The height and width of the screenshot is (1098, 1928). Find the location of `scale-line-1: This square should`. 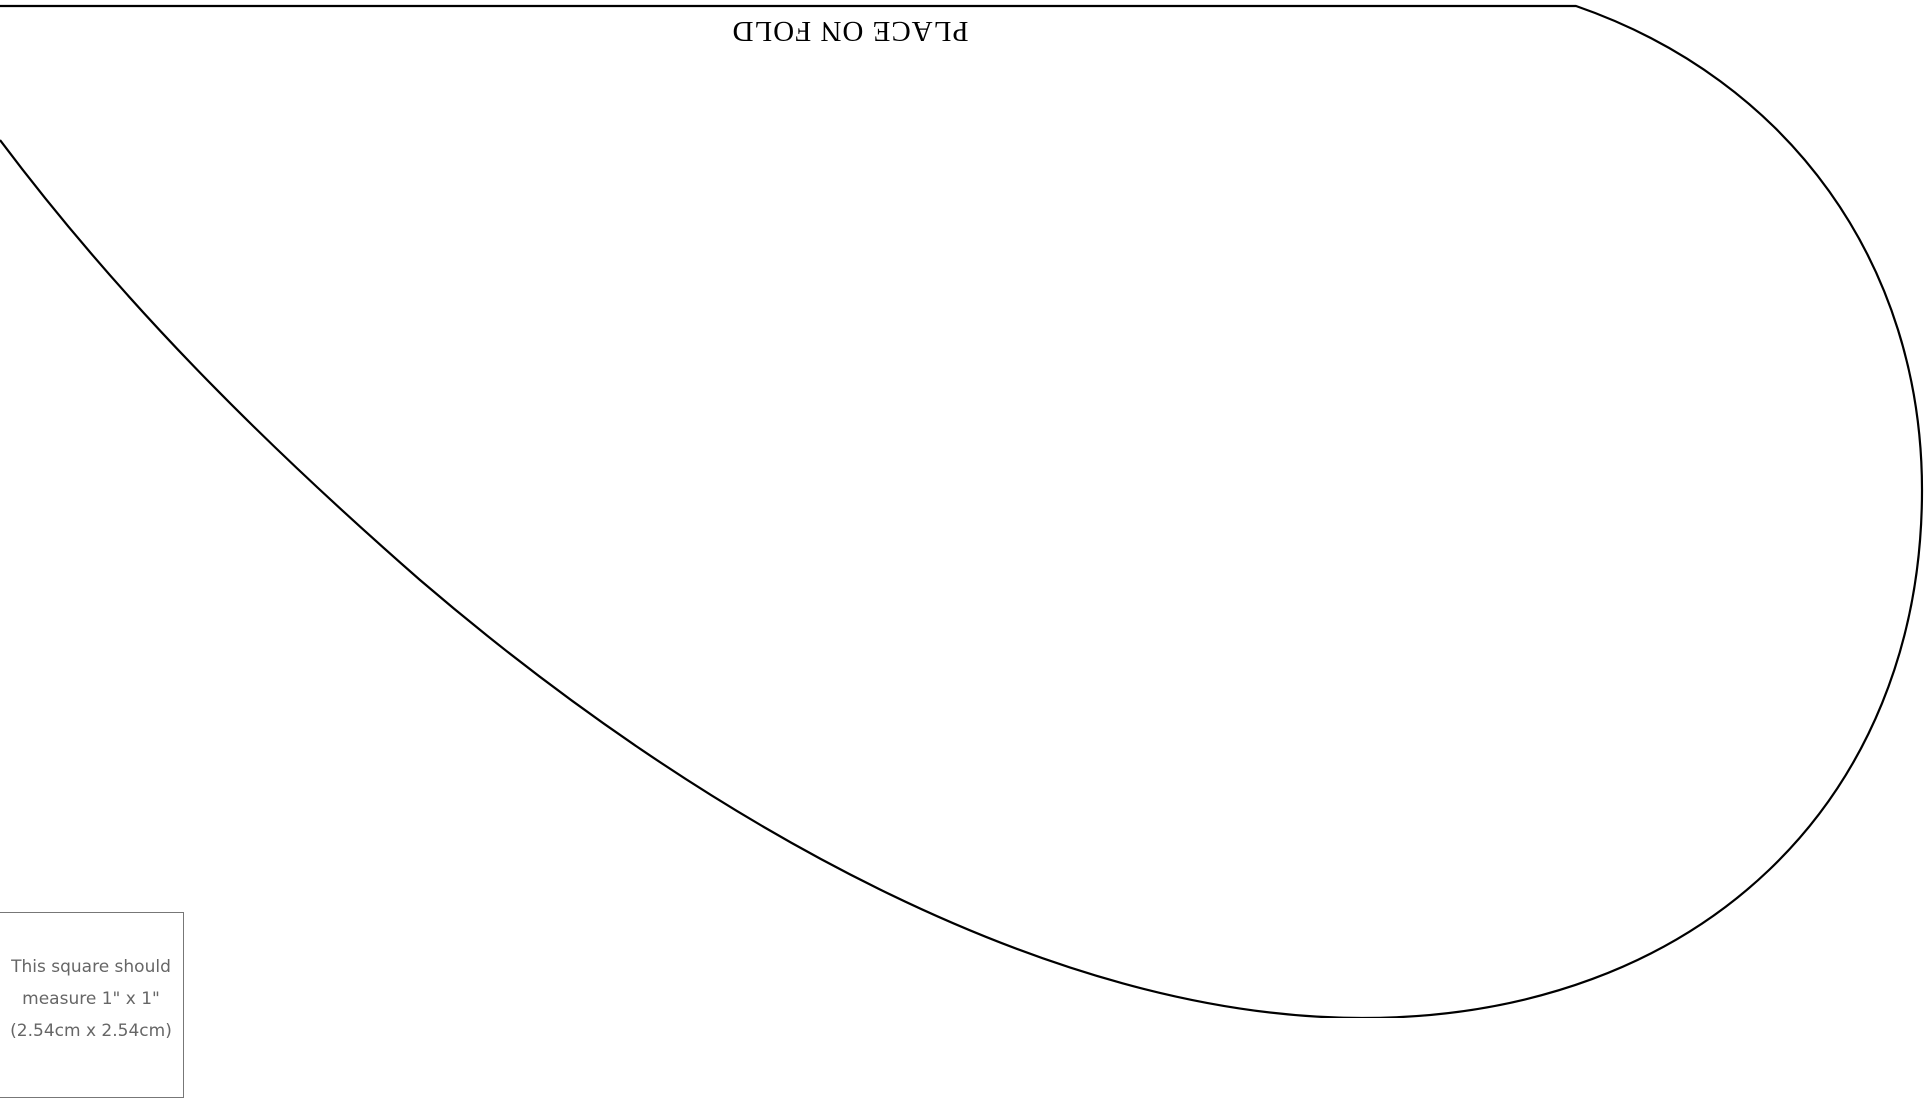

scale-line-1: This square should is located at coordinates (91, 967).